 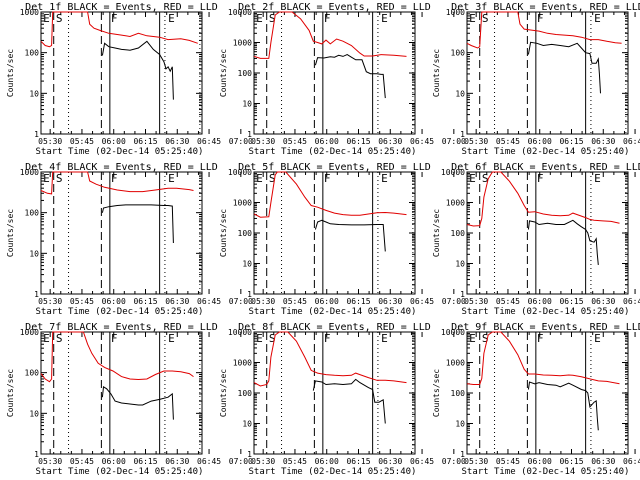 What do you see at coordinates (453, 172) in the screenshot?
I see `y-tick-label: 10000` at bounding box center [453, 172].